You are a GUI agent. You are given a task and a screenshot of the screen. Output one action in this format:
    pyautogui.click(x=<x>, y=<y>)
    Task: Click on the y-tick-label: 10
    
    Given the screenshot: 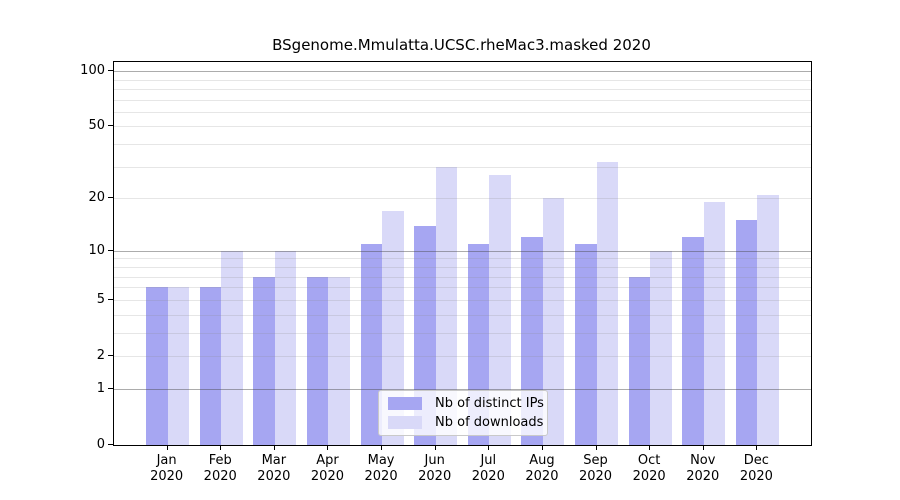 What is the action you would take?
    pyautogui.click(x=96, y=250)
    